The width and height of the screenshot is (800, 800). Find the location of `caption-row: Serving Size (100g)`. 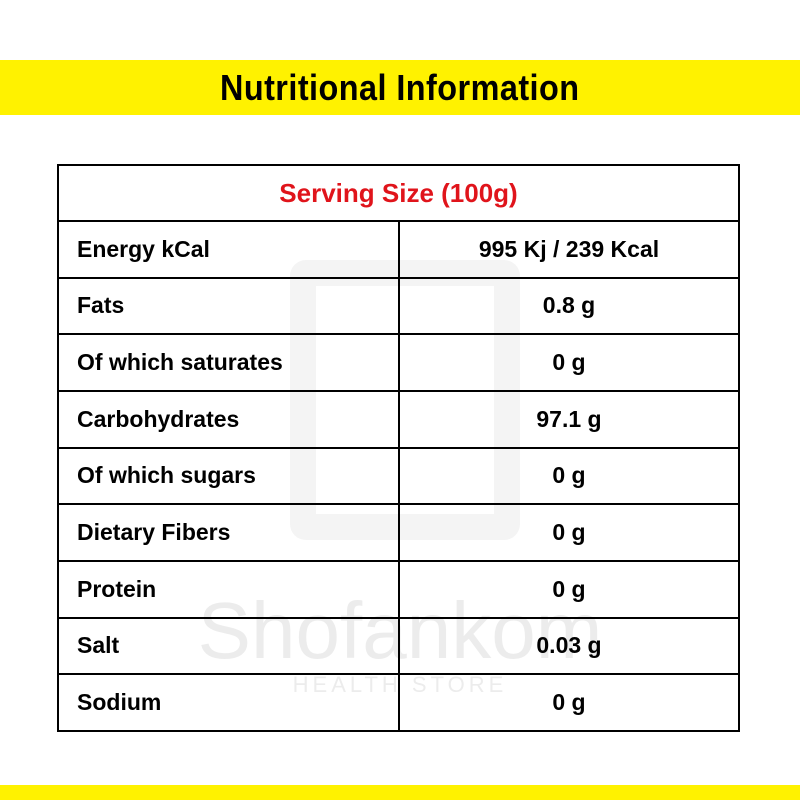

caption-row: Serving Size (100g) is located at coordinates (398, 193).